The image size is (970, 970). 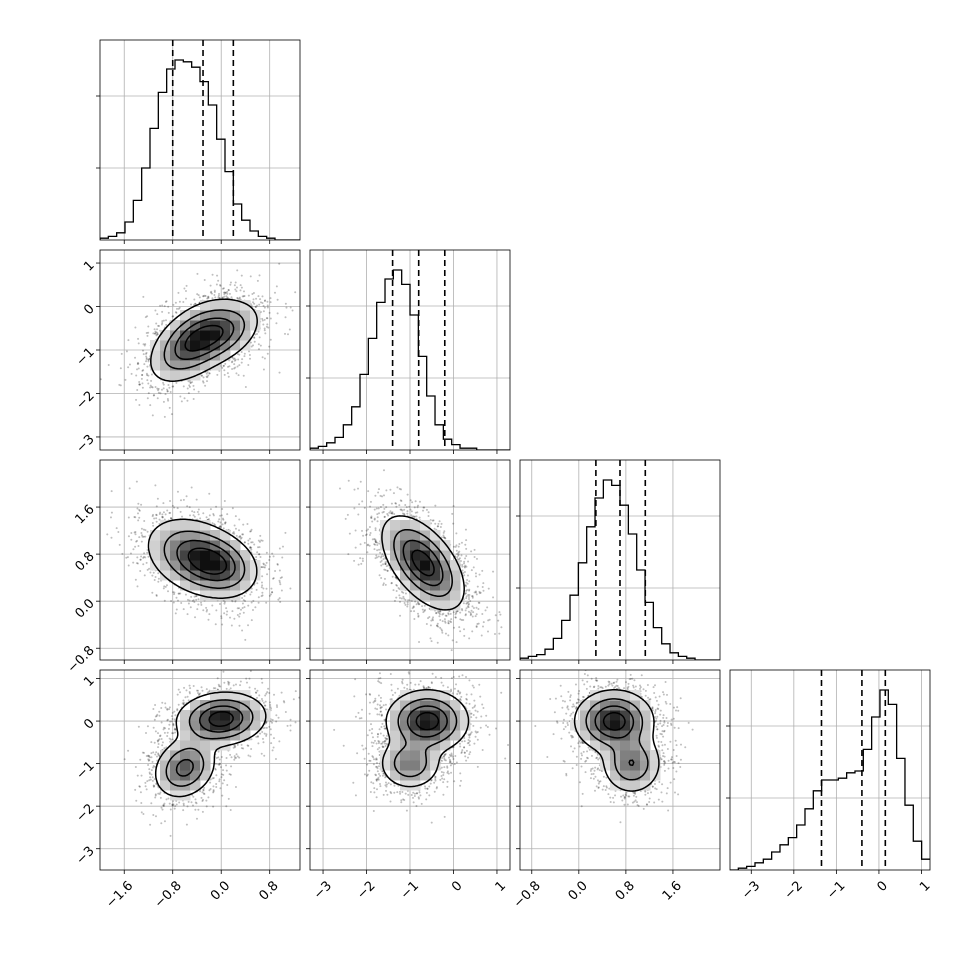 I want to click on x-tick-label: 0, so click(x=457, y=886).